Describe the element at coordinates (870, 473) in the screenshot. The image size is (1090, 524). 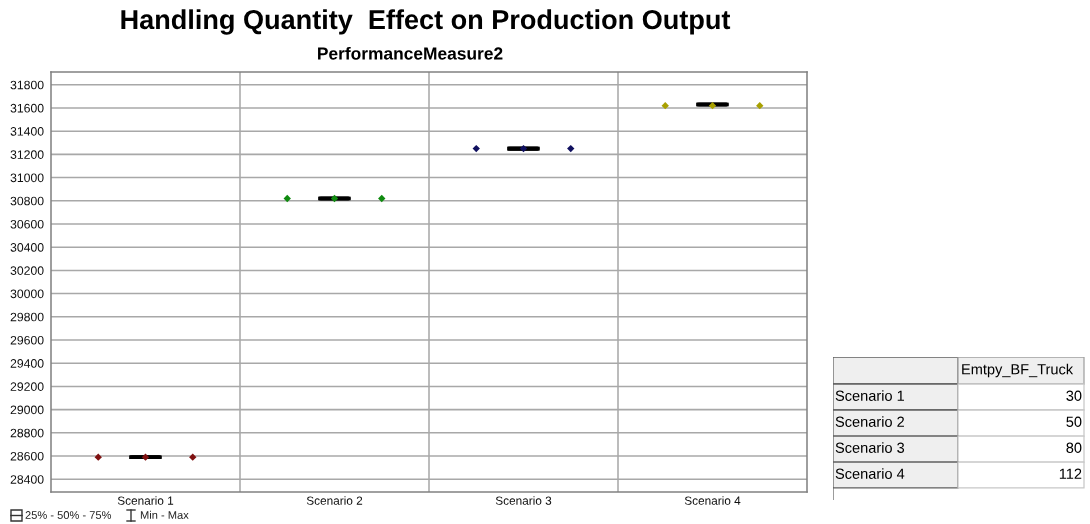
I see `category-label: Scenario 4` at that location.